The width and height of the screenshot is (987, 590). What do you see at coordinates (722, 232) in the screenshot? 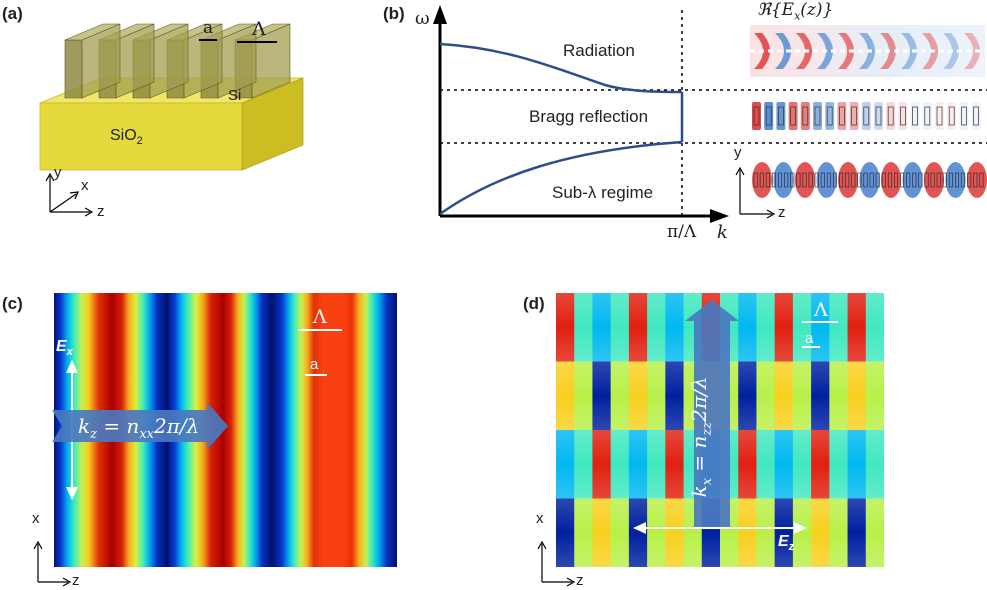
I see `k-label: k` at bounding box center [722, 232].